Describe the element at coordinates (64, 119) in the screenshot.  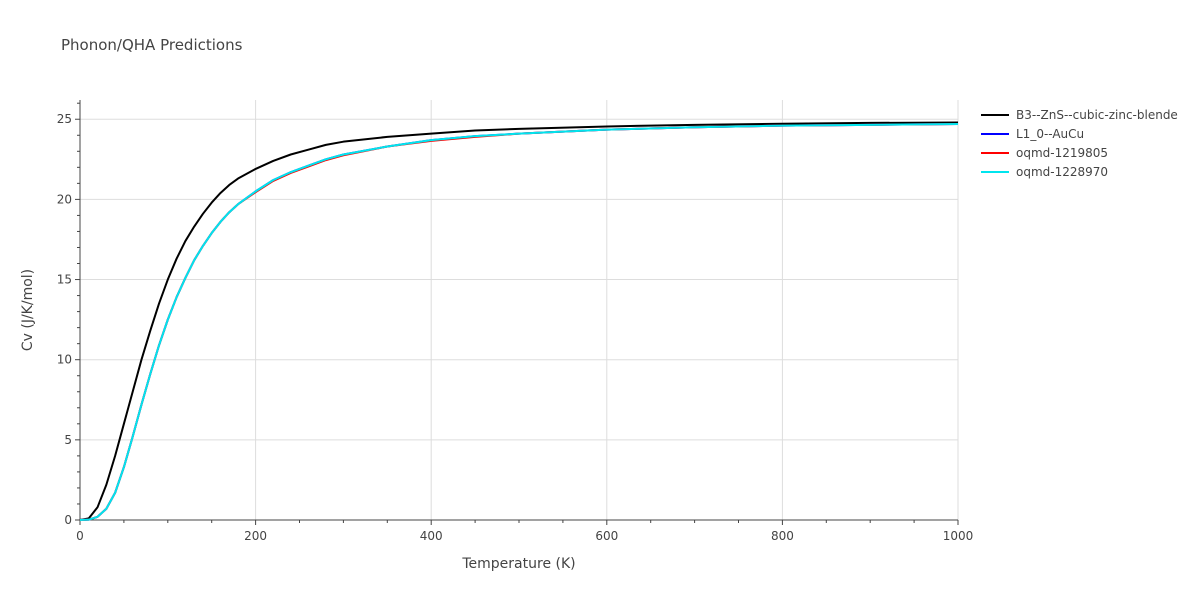
I see `y-tick-label: 25` at that location.